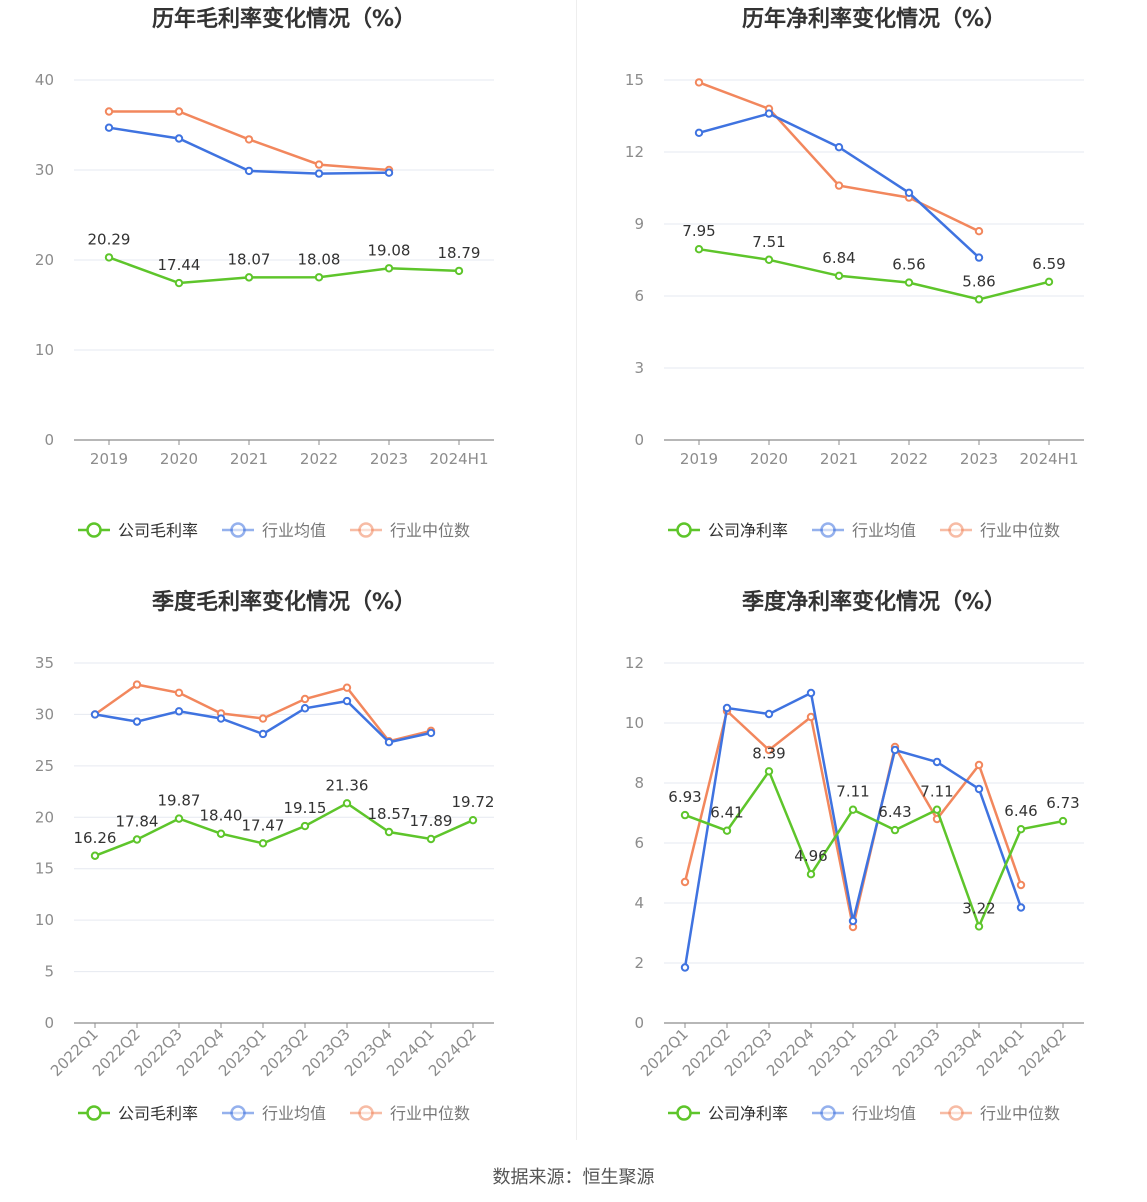  I want to click on y-tick-label: 3, so click(639, 368).